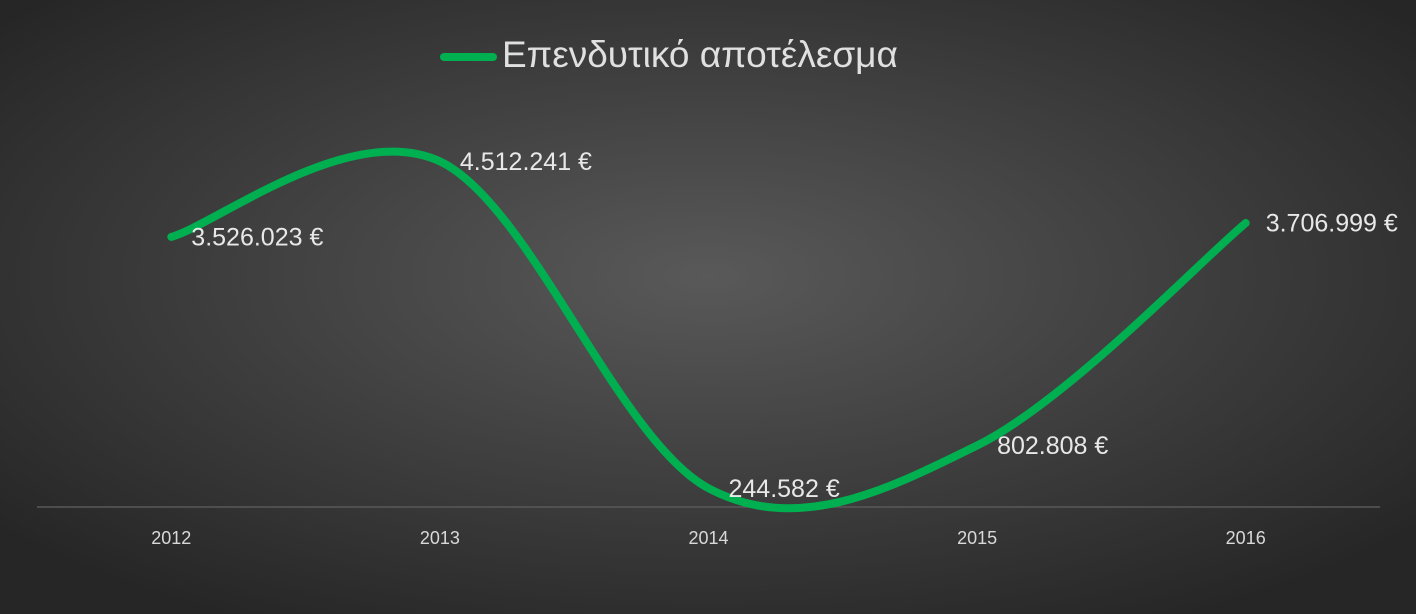 This screenshot has height=614, width=1416. What do you see at coordinates (1052, 446) in the screenshot?
I see `data-label: 802.808 €` at bounding box center [1052, 446].